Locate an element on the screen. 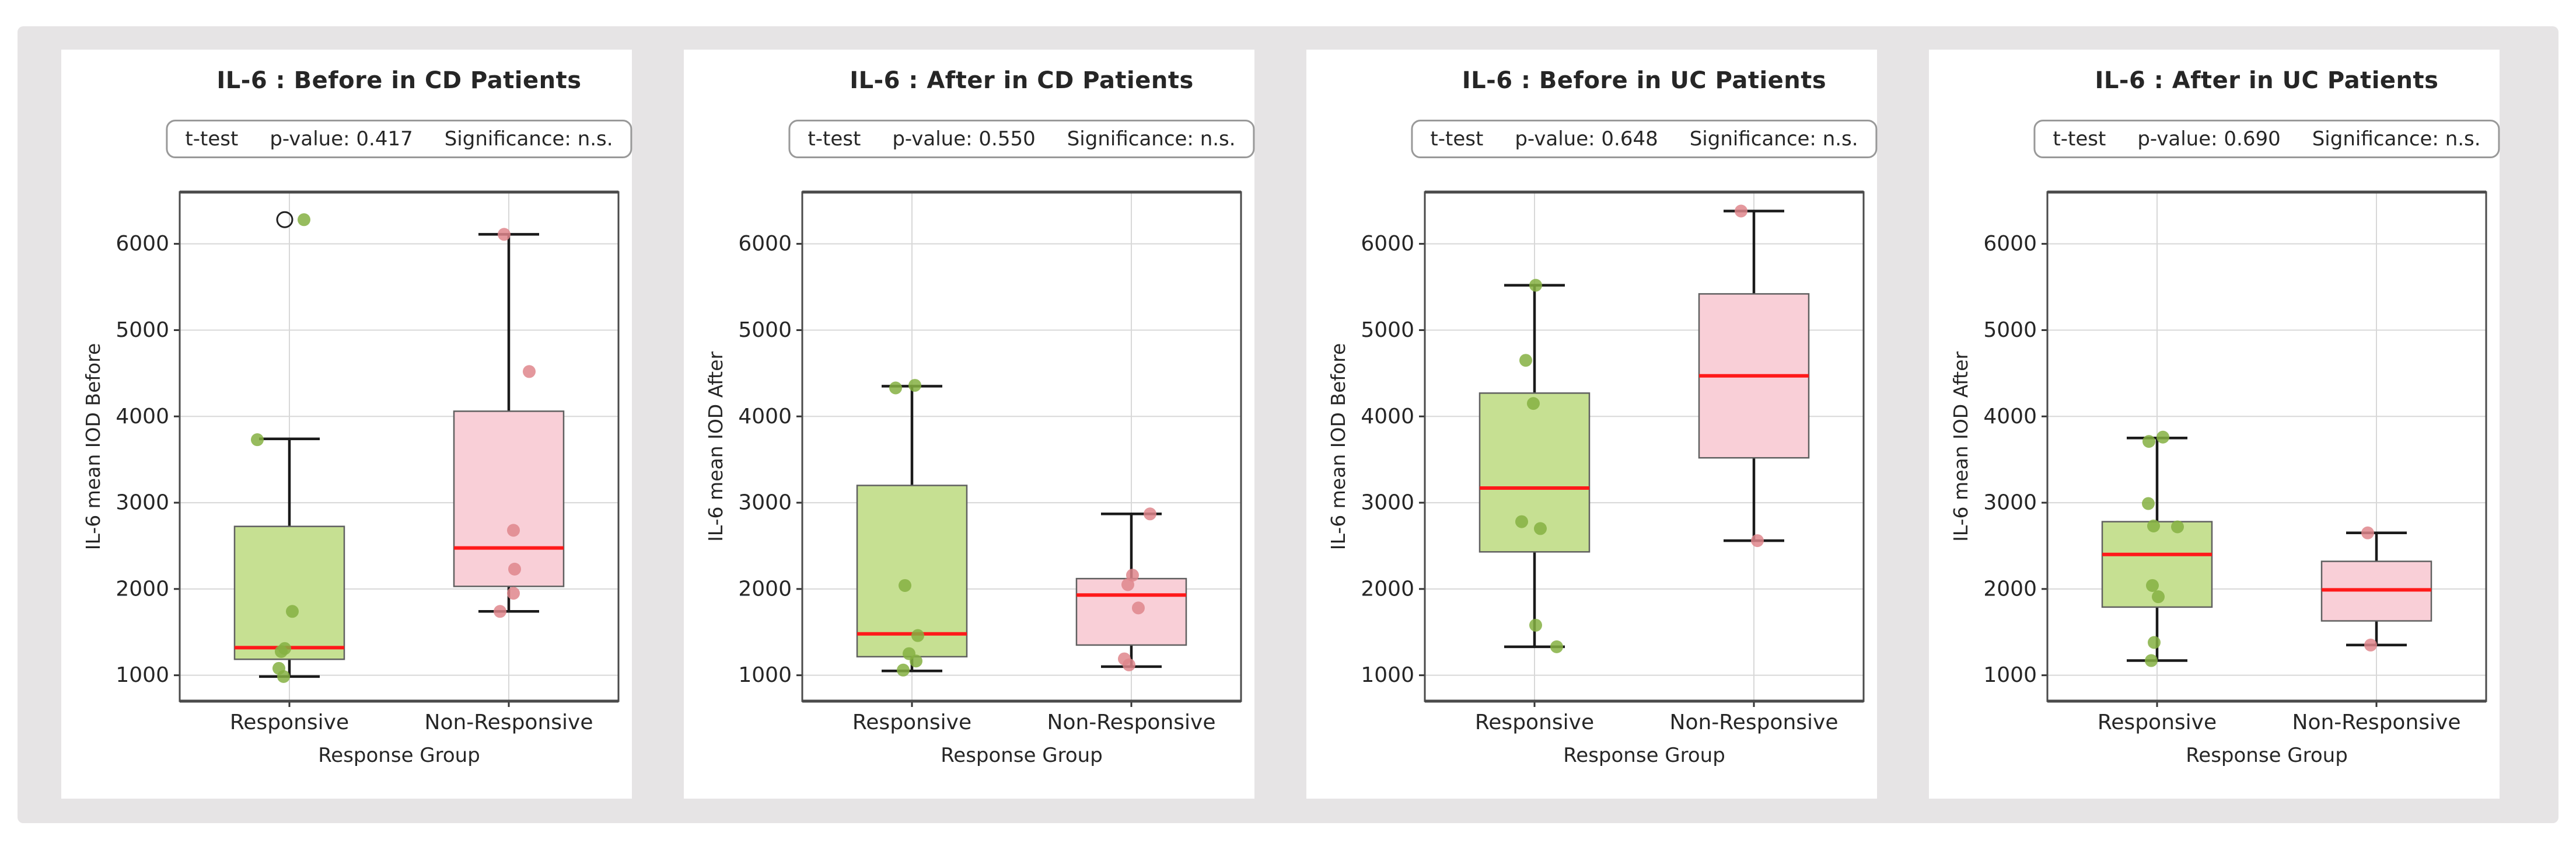  stat-annotation-box: t-test p-value: 0.690 Significance: n.s. is located at coordinates (2266, 139).